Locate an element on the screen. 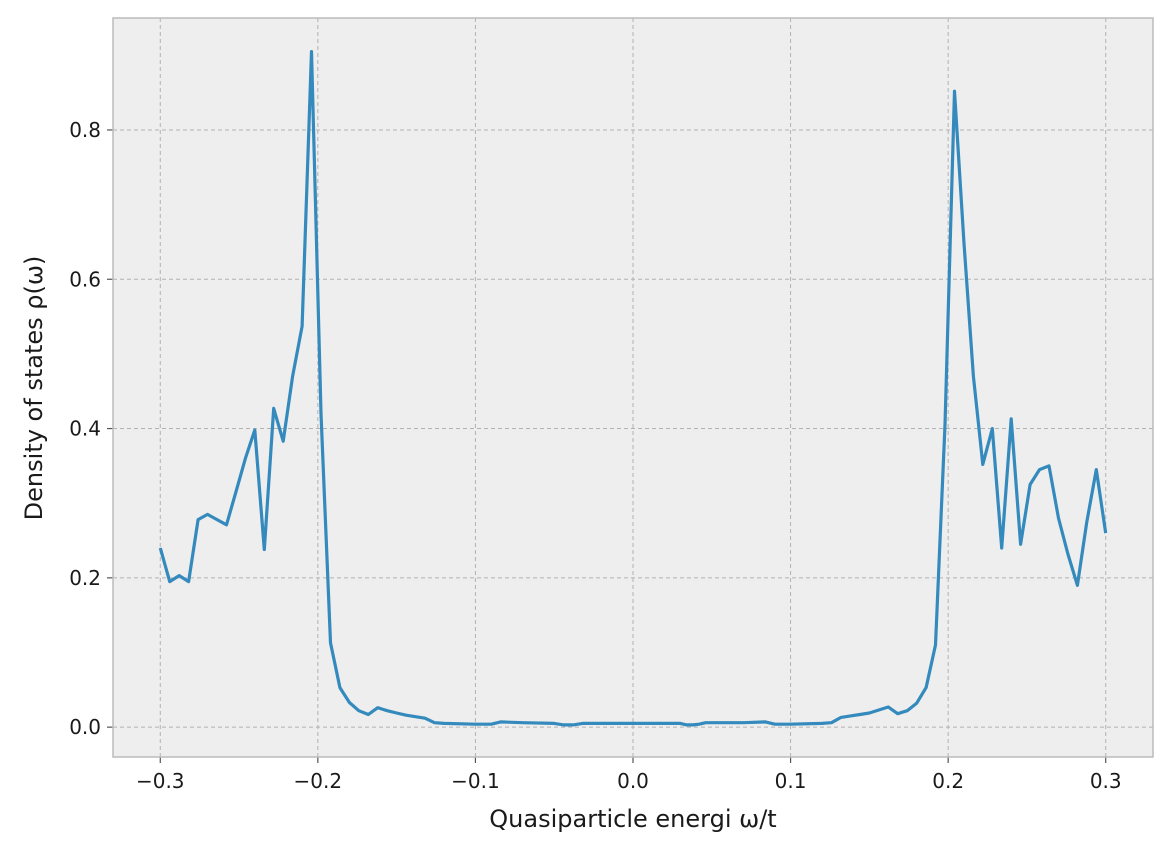 The image size is (1173, 854). x-tick-label: −0.1 is located at coordinates (475, 781).